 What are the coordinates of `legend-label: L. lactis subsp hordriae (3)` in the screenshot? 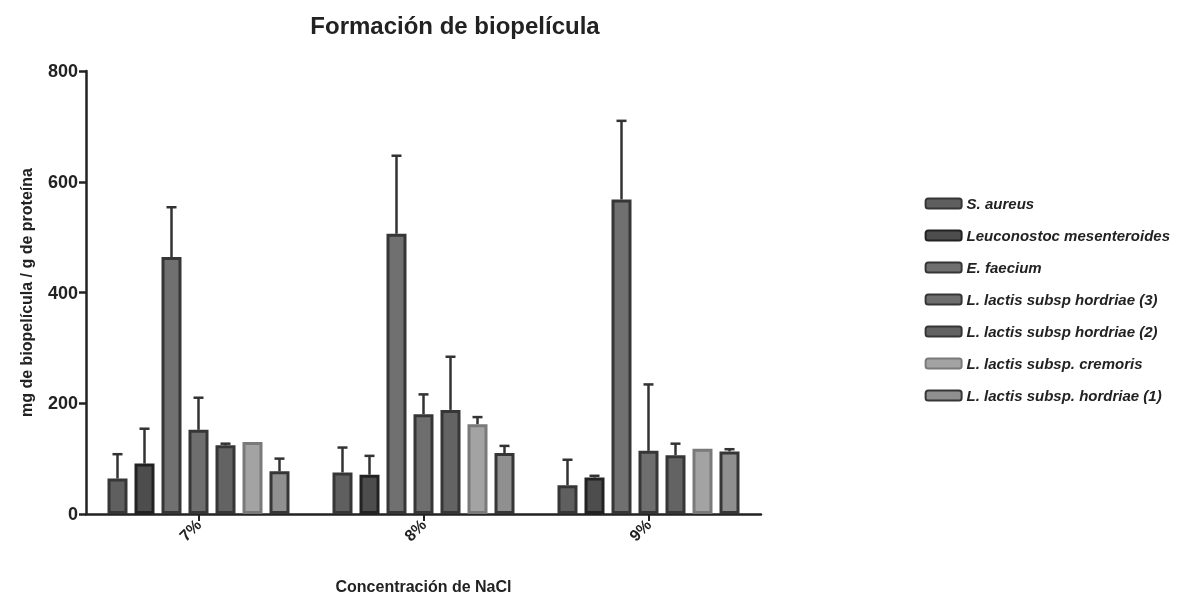 It's located at (1062, 299).